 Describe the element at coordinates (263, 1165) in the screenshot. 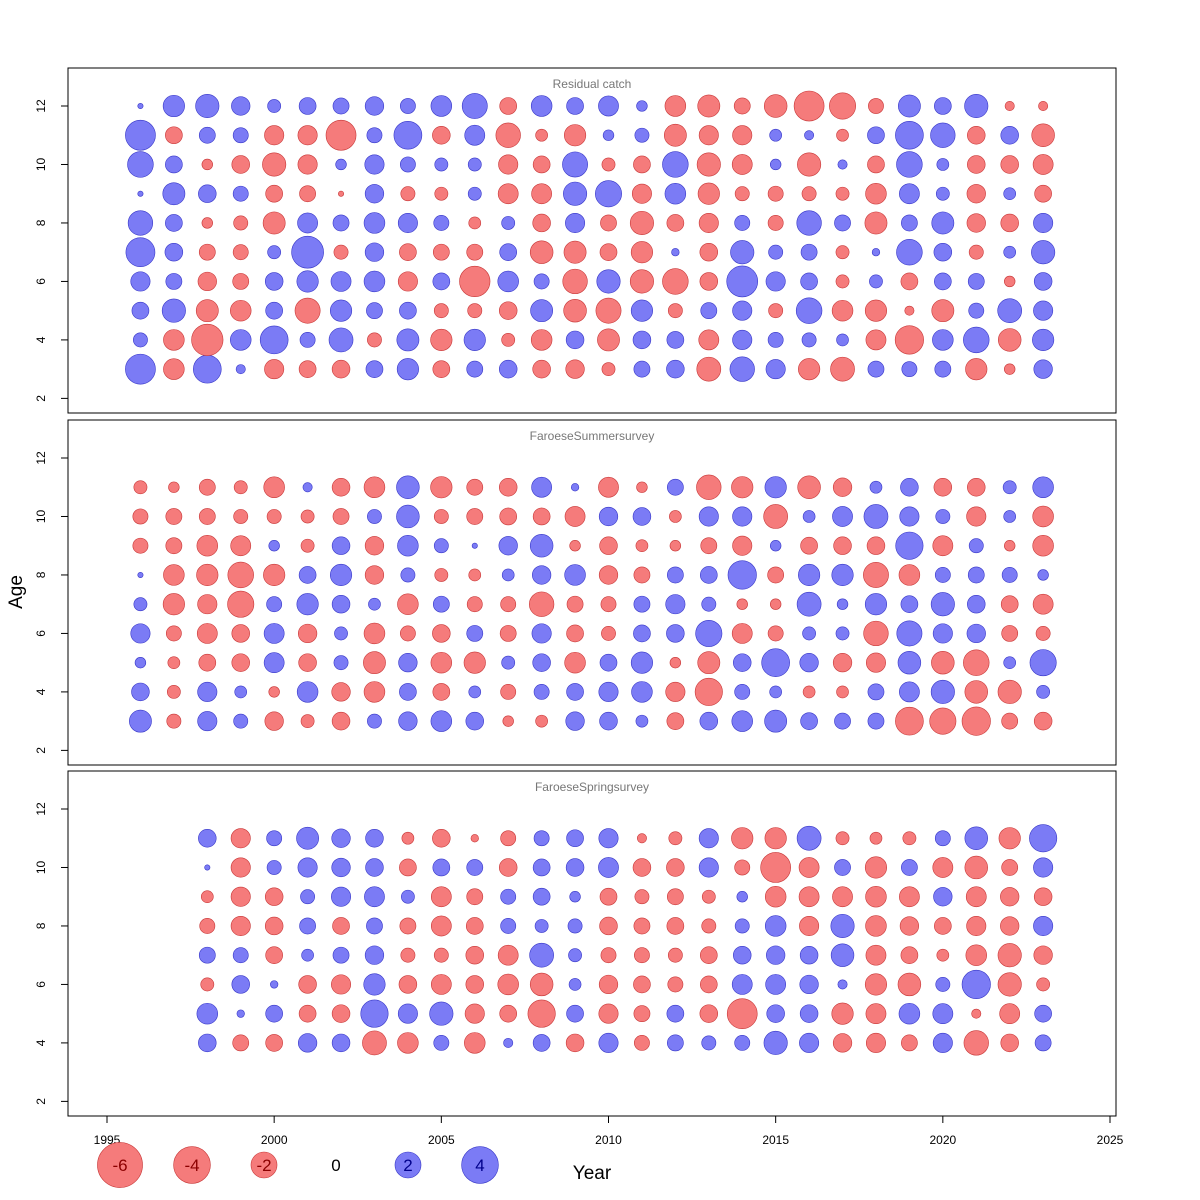

I see `legend-label: -2` at that location.